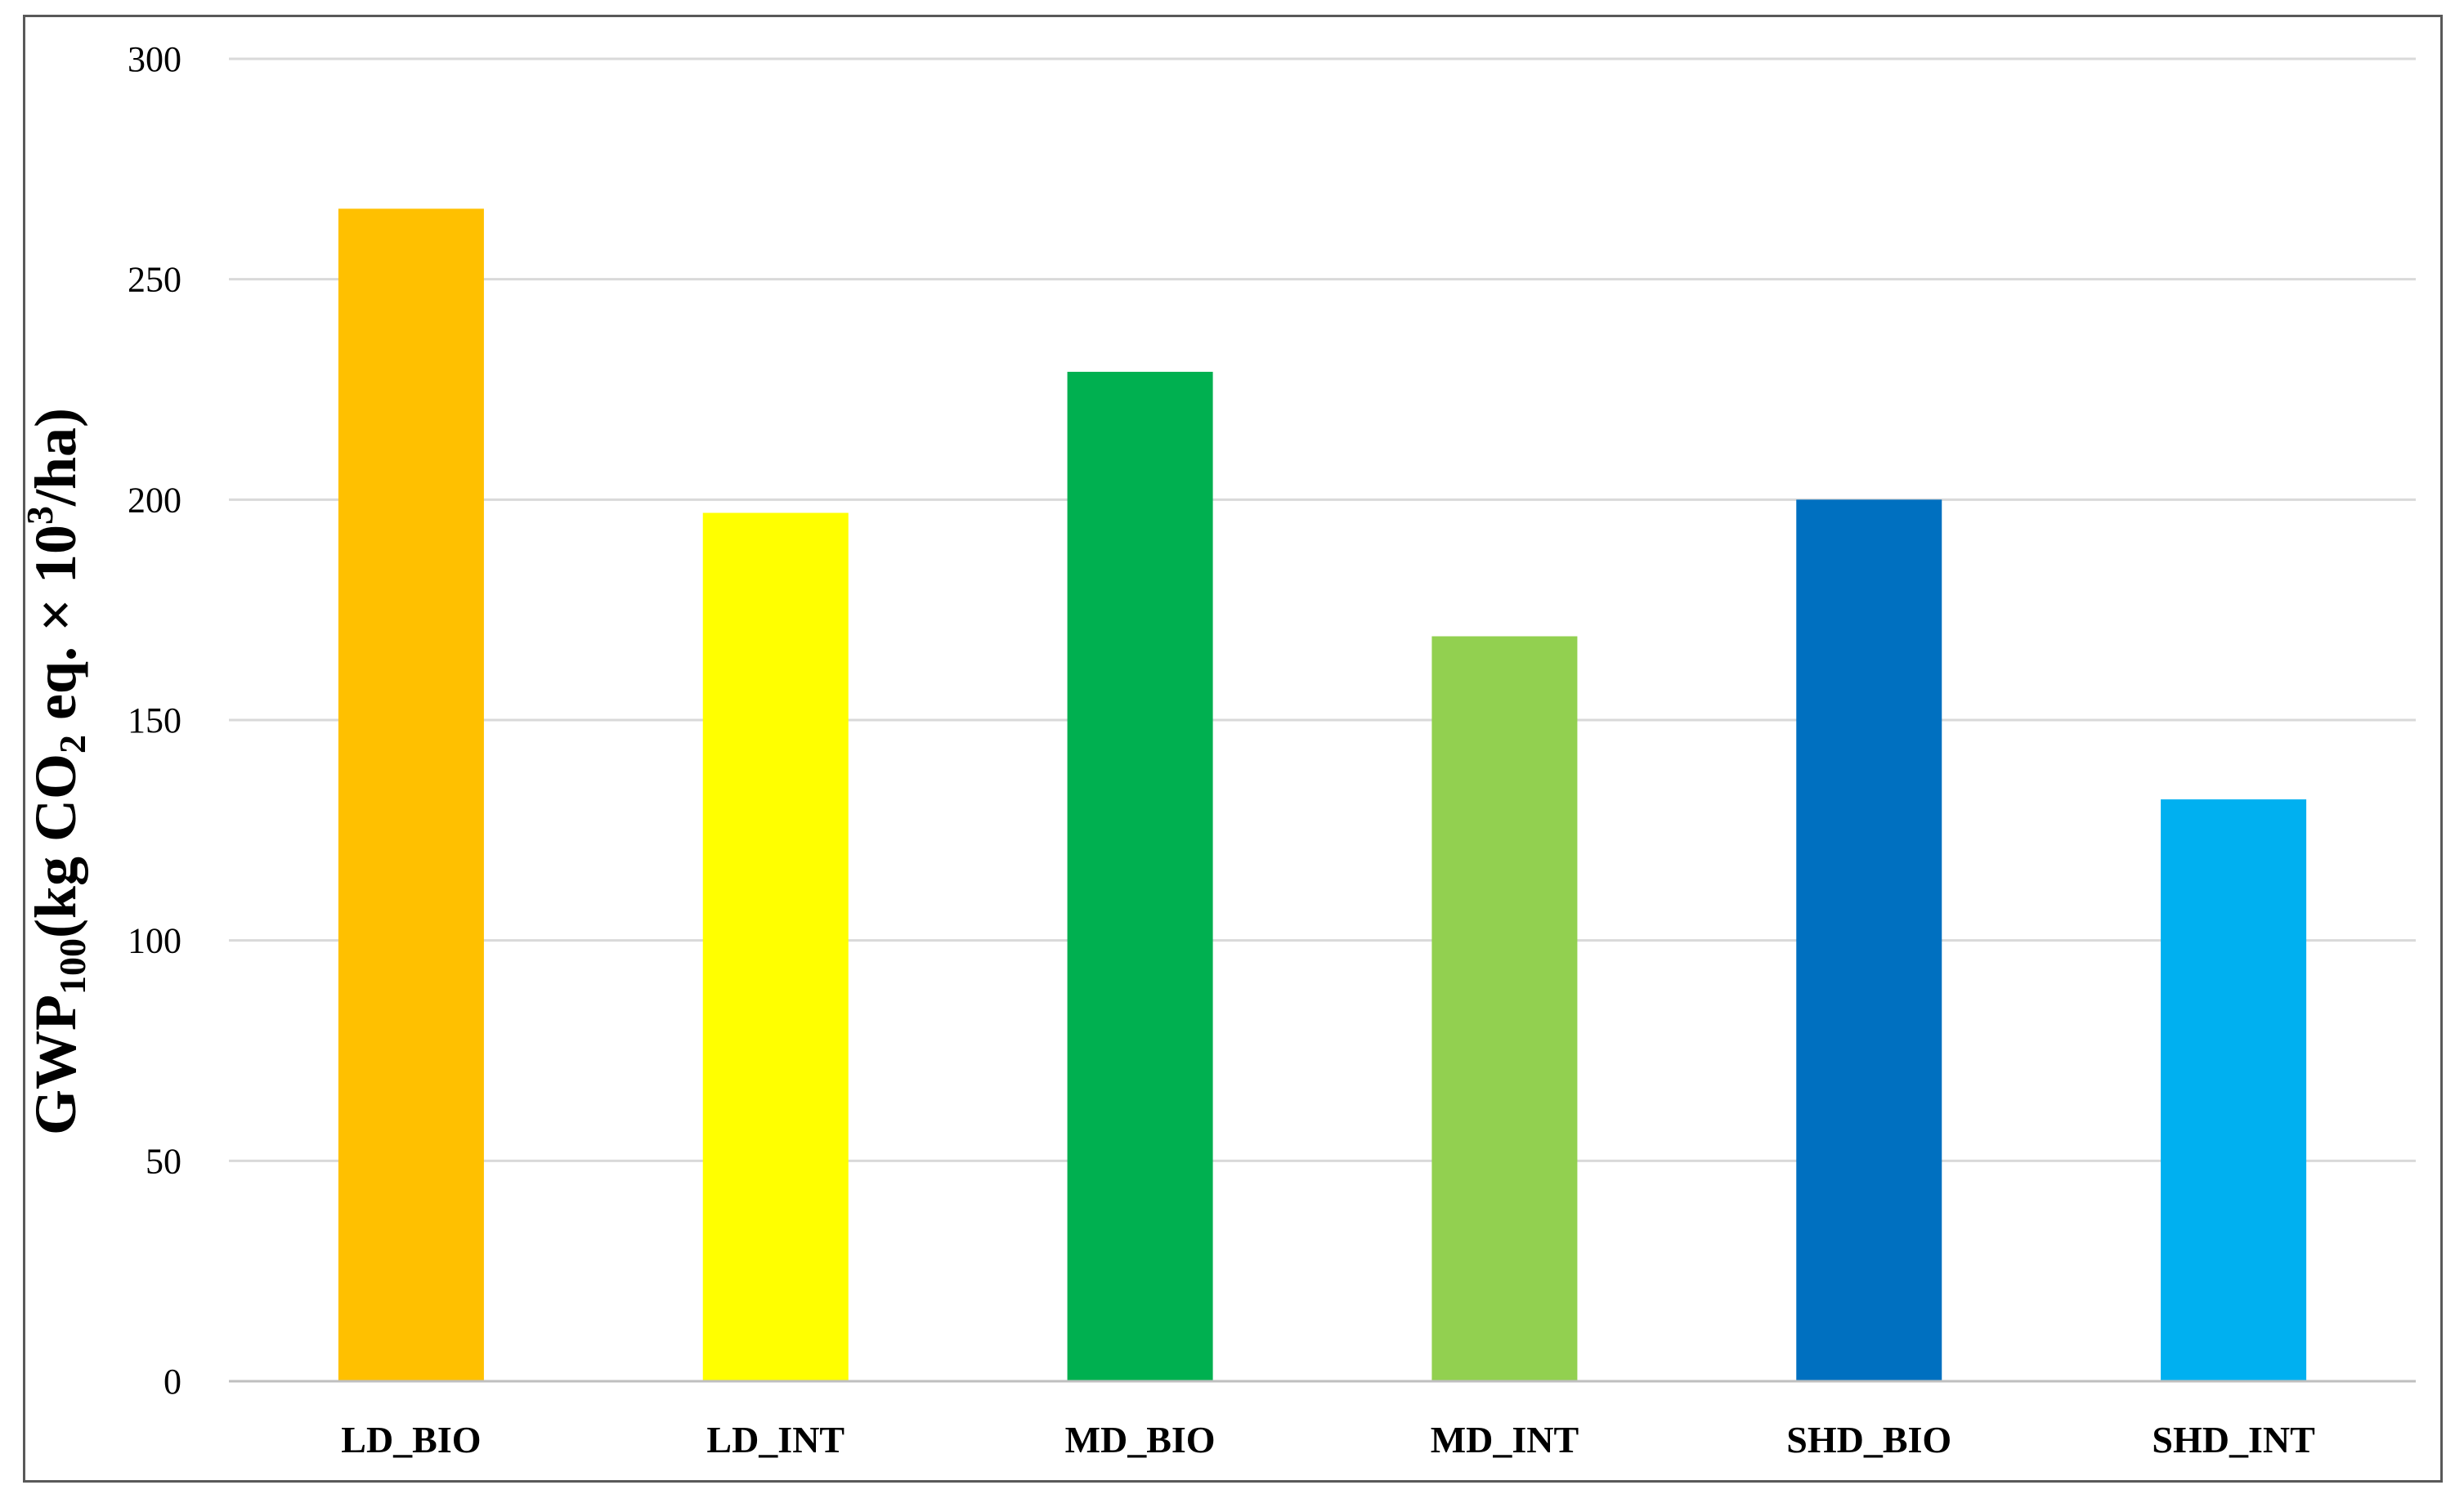 The image size is (2464, 1503). What do you see at coordinates (1140, 876) in the screenshot?
I see `bar-md-bio` at bounding box center [1140, 876].